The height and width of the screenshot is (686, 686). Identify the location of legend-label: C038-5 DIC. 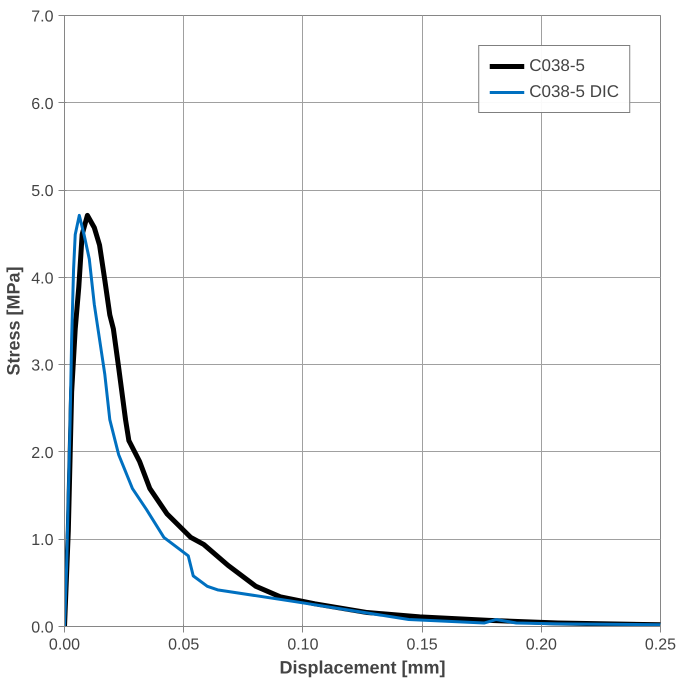
(574, 92).